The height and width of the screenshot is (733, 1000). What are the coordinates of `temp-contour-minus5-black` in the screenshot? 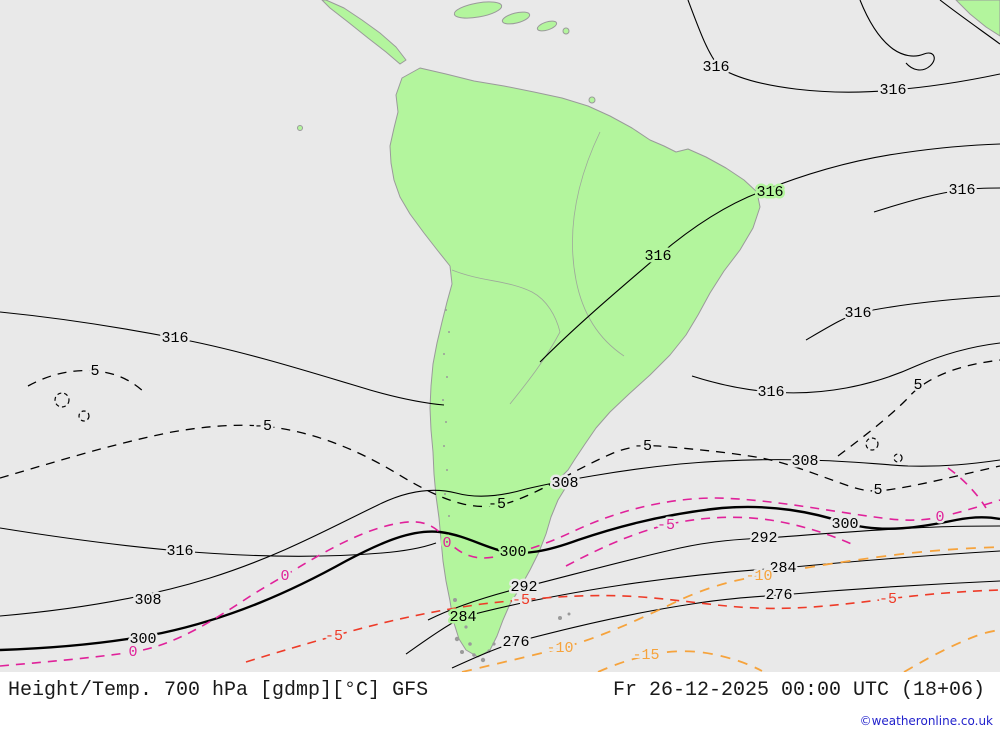 It's located at (500, 466).